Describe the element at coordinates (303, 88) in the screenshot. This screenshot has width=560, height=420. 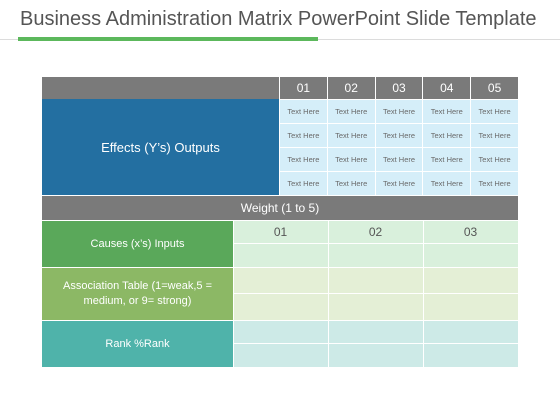
I see `header-column-01: 01` at that location.